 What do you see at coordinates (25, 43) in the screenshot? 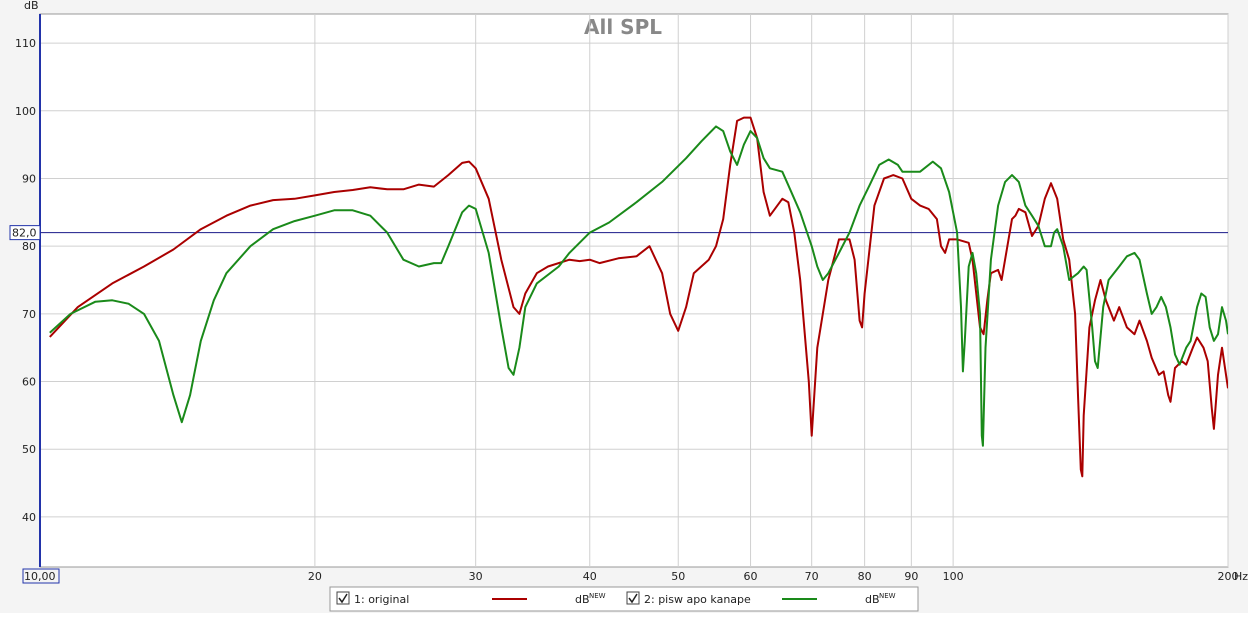
I see `y-tick-label: 110` at bounding box center [25, 43].